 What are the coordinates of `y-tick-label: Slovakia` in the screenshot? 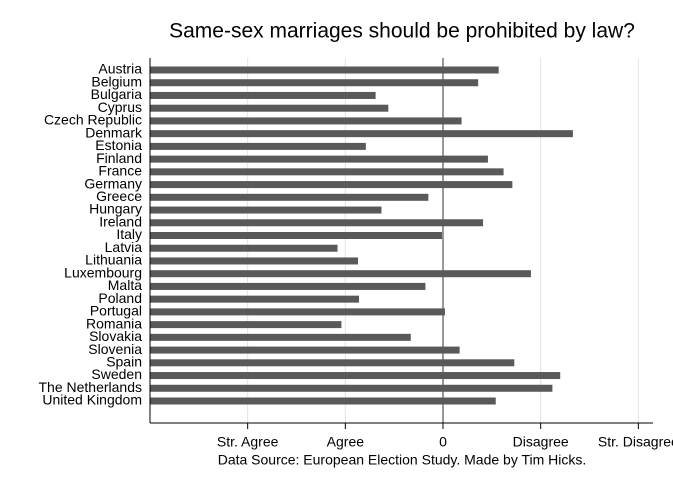 It's located at (115, 336).